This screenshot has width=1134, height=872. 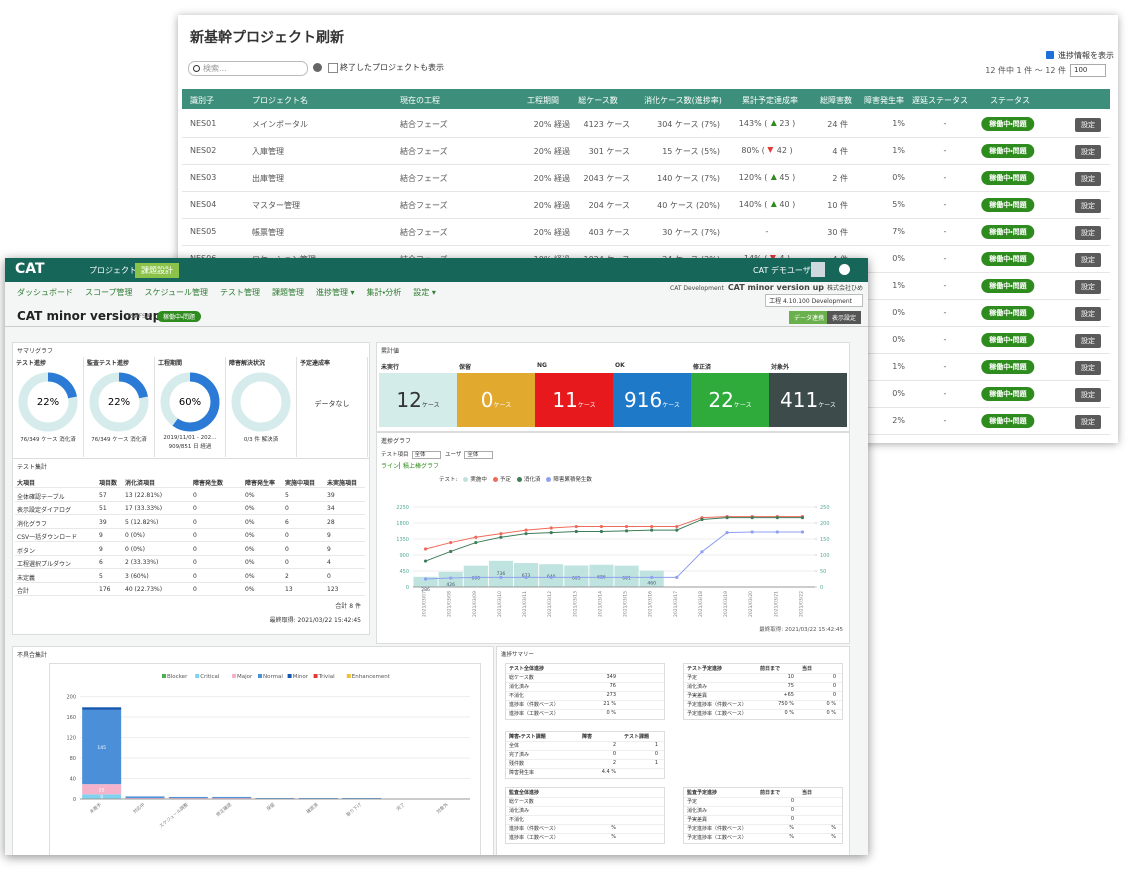 What do you see at coordinates (833, 828) in the screenshot?
I see `cell: %` at bounding box center [833, 828].